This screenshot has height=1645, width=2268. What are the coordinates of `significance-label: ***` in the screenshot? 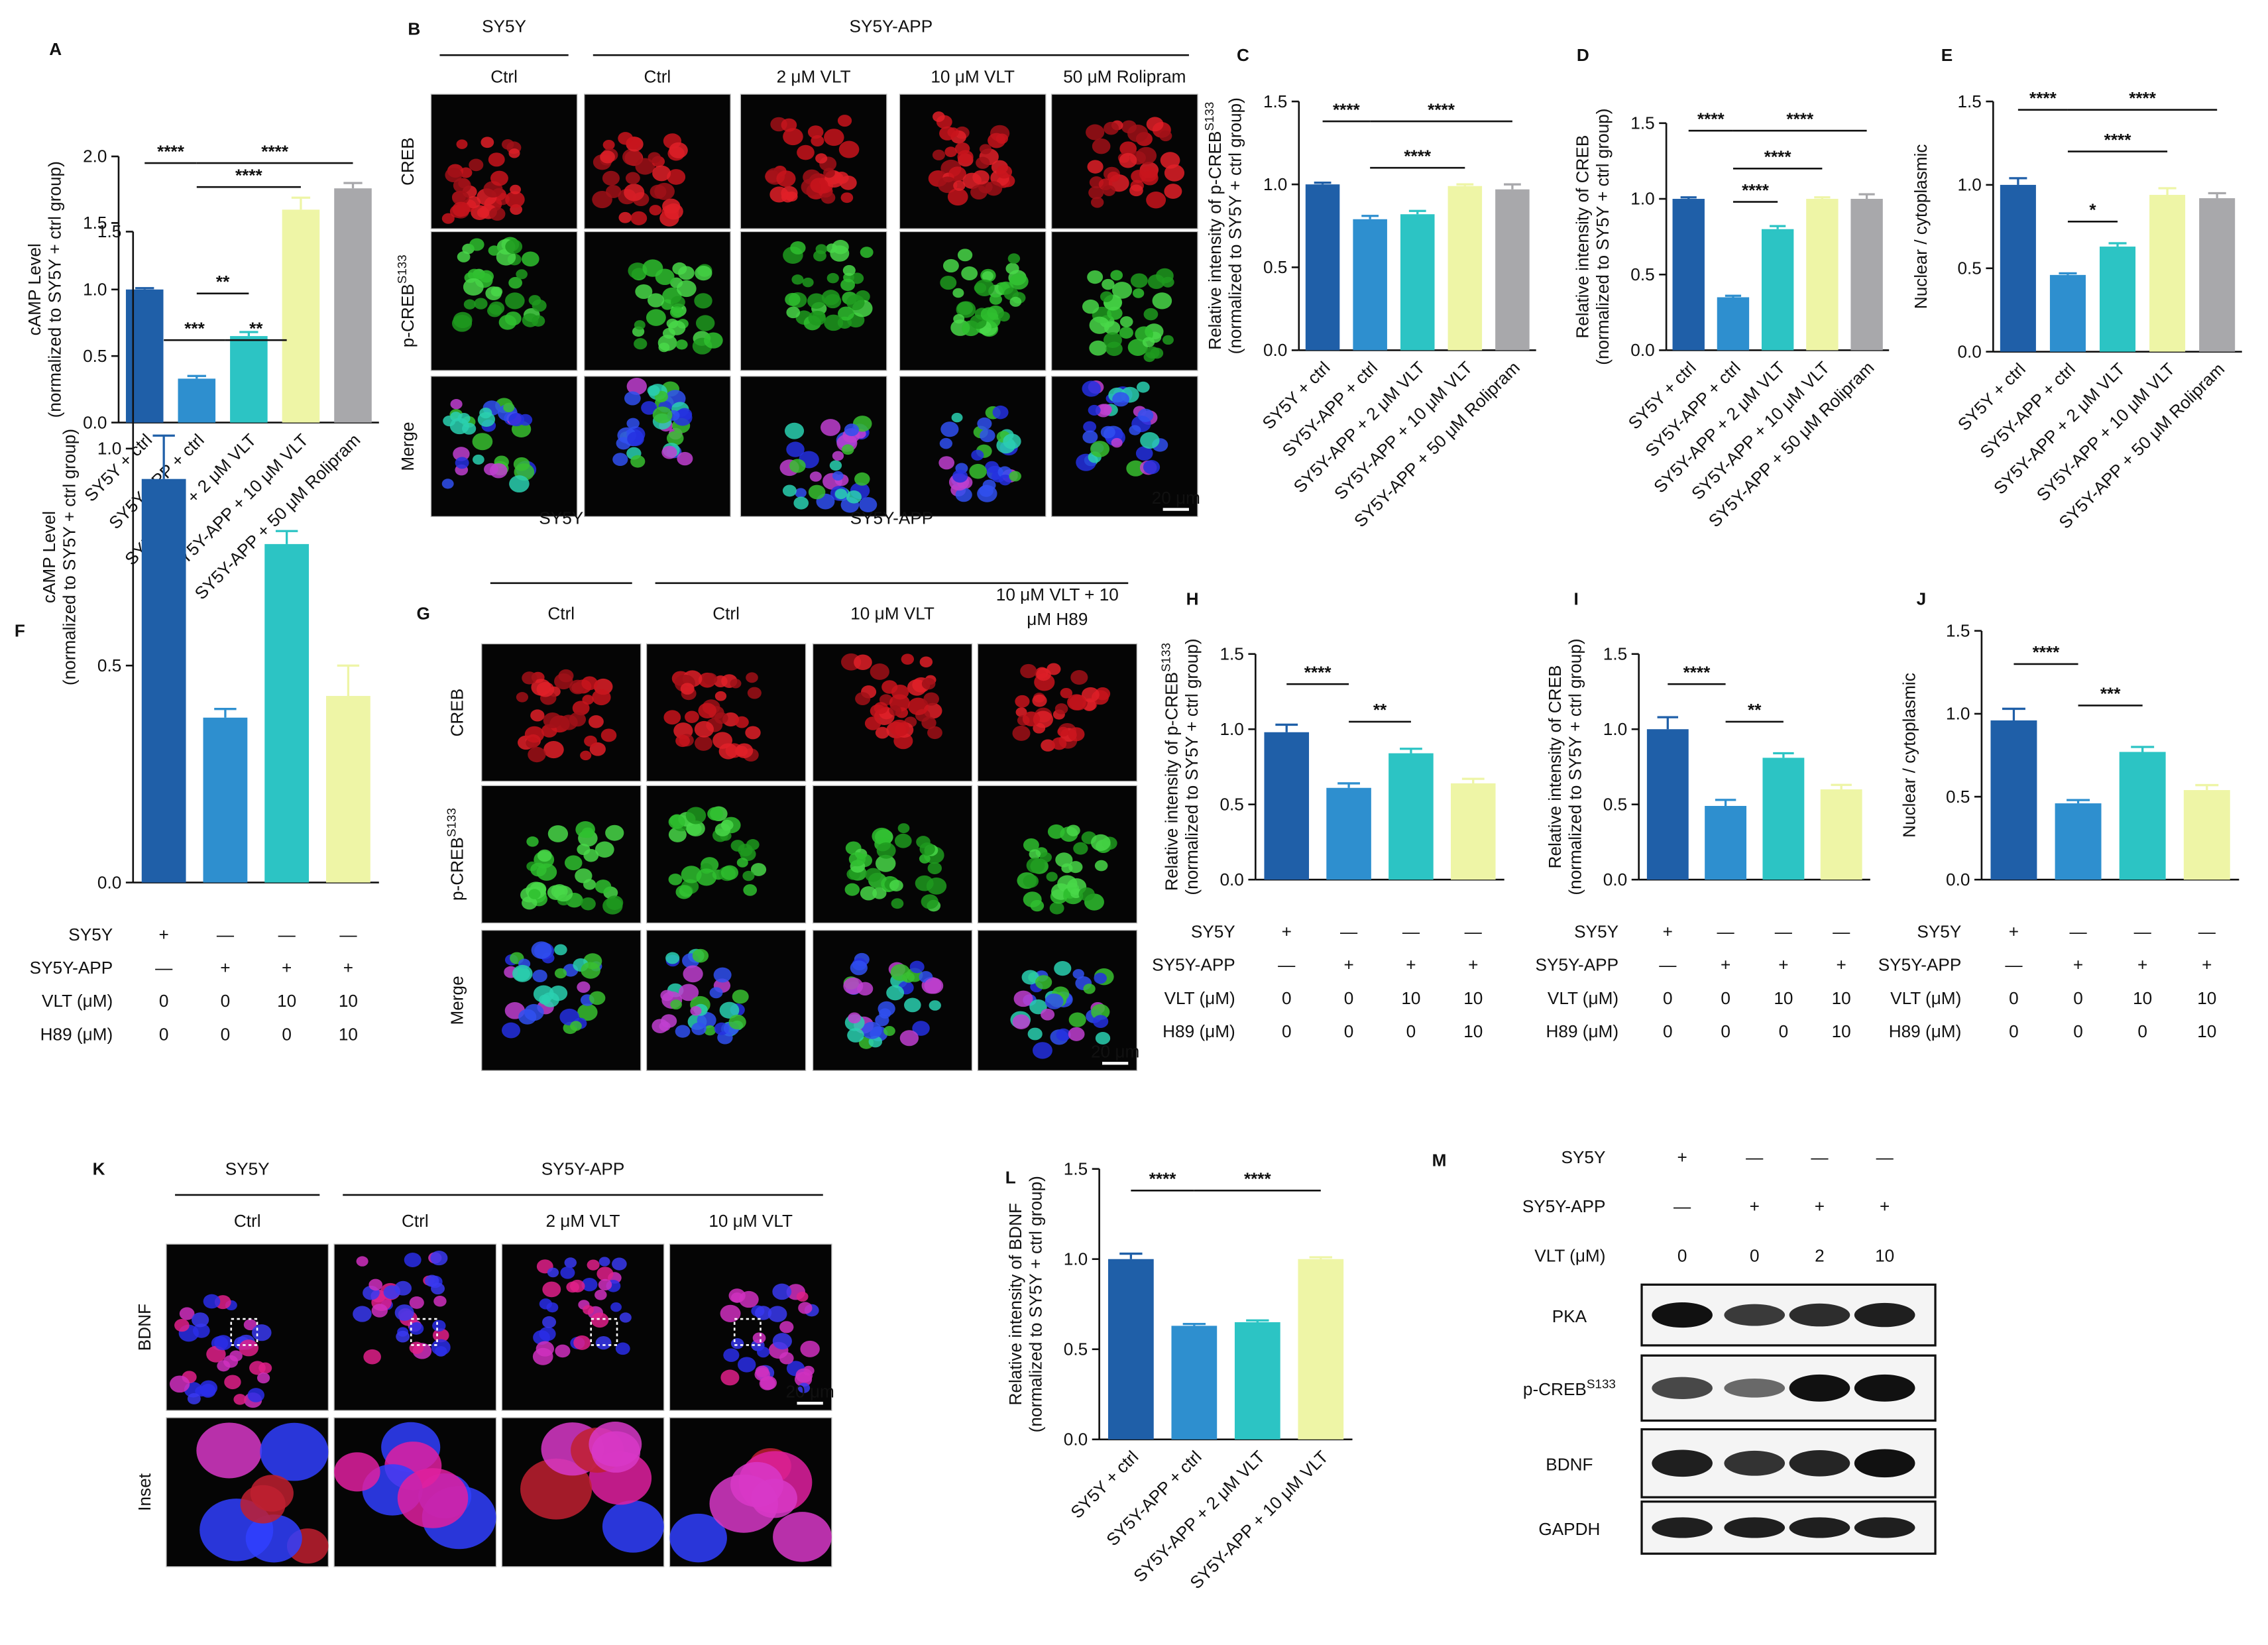 It's located at (194, 328).